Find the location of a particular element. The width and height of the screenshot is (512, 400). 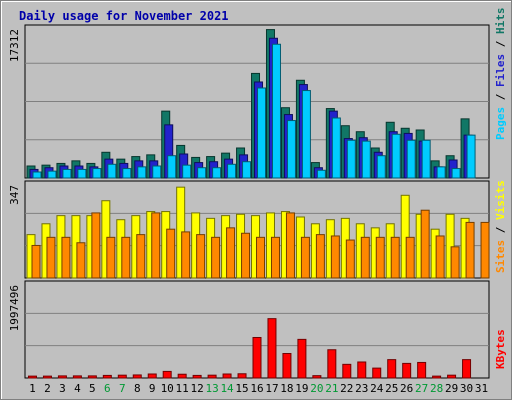

legend-part-0: Pages is located at coordinates (500, 123).